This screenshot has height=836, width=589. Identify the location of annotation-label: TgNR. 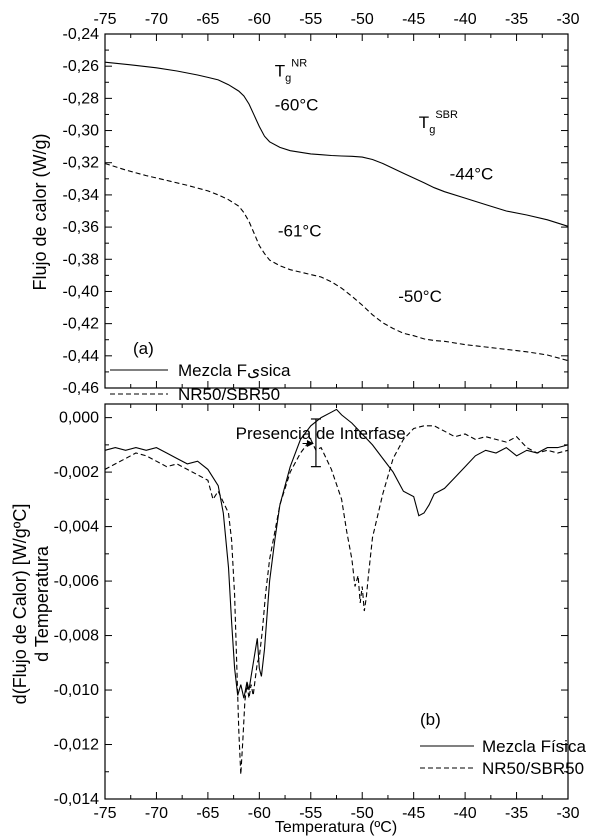
(291, 71).